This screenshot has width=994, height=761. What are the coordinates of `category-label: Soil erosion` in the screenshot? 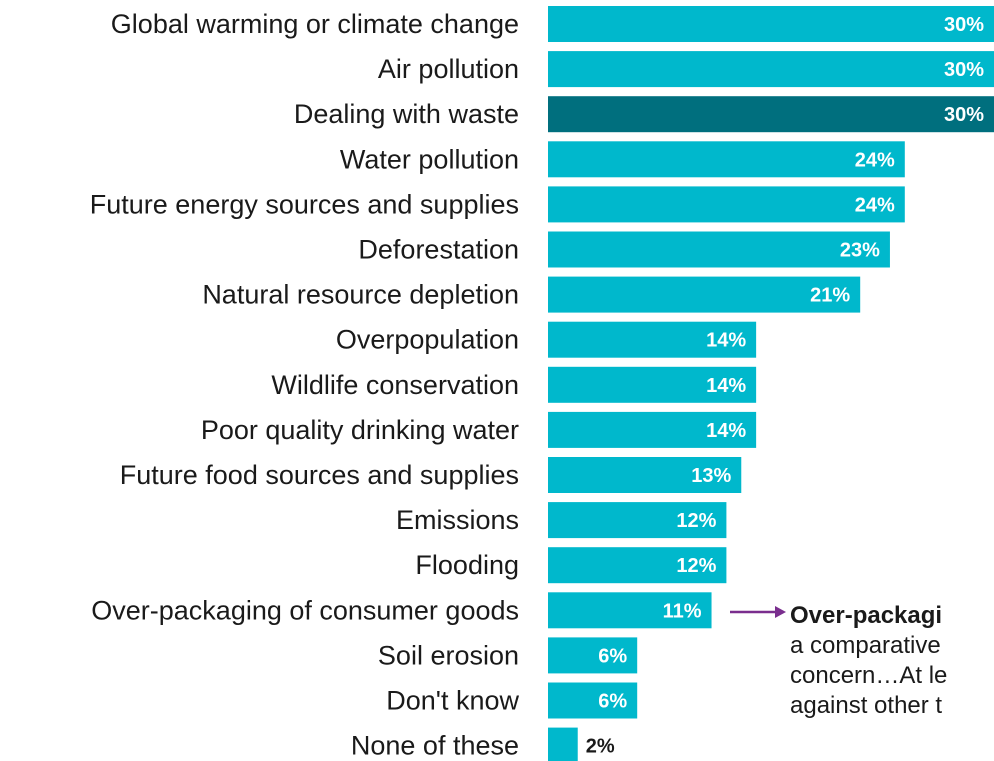 It's located at (448, 655).